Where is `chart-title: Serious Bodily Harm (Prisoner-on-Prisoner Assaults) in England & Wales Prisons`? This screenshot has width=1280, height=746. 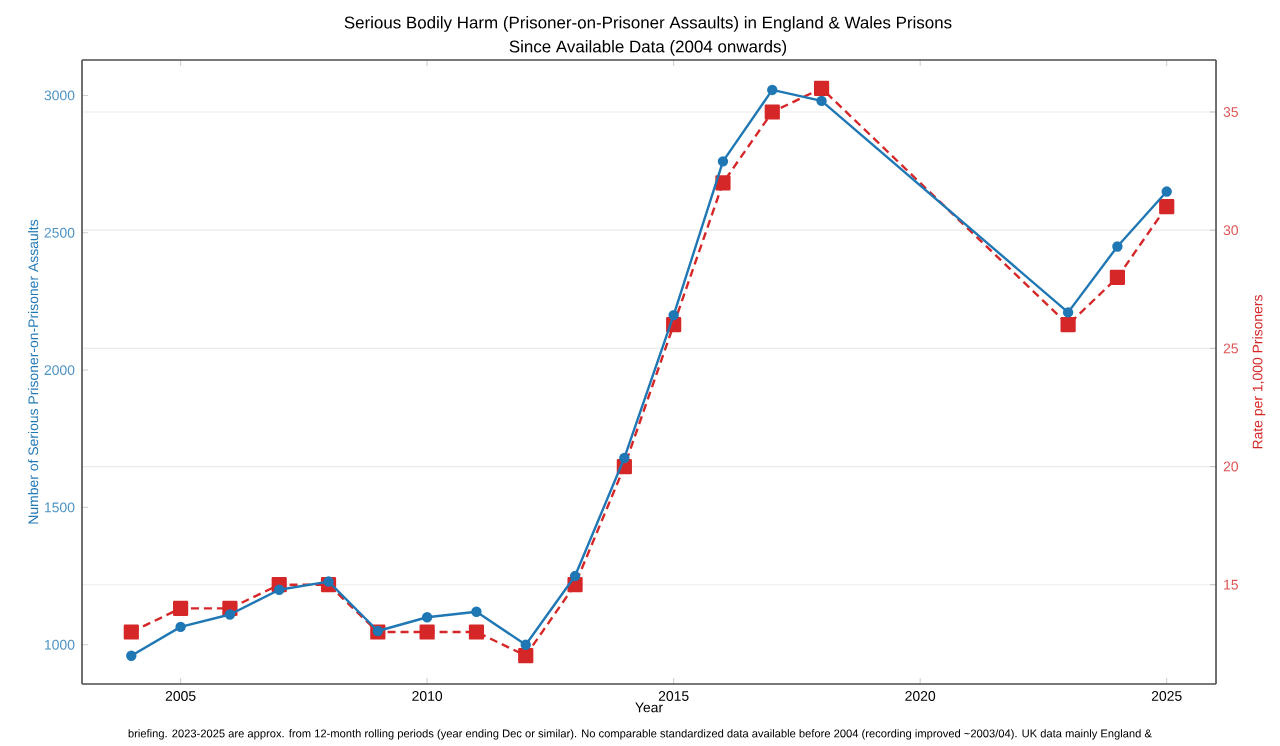 chart-title: Serious Bodily Harm (Prisoner-on-Prisoner Assaults) in England & Wales Prisons is located at coordinates (648, 24).